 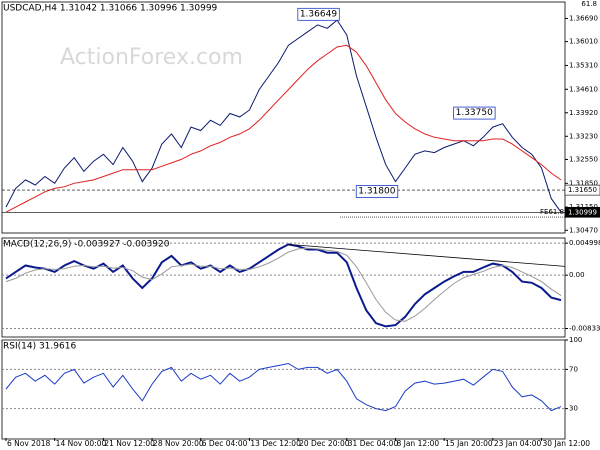 What do you see at coordinates (583, 230) in the screenshot?
I see `y-tick-label: 1.30470` at bounding box center [583, 230].